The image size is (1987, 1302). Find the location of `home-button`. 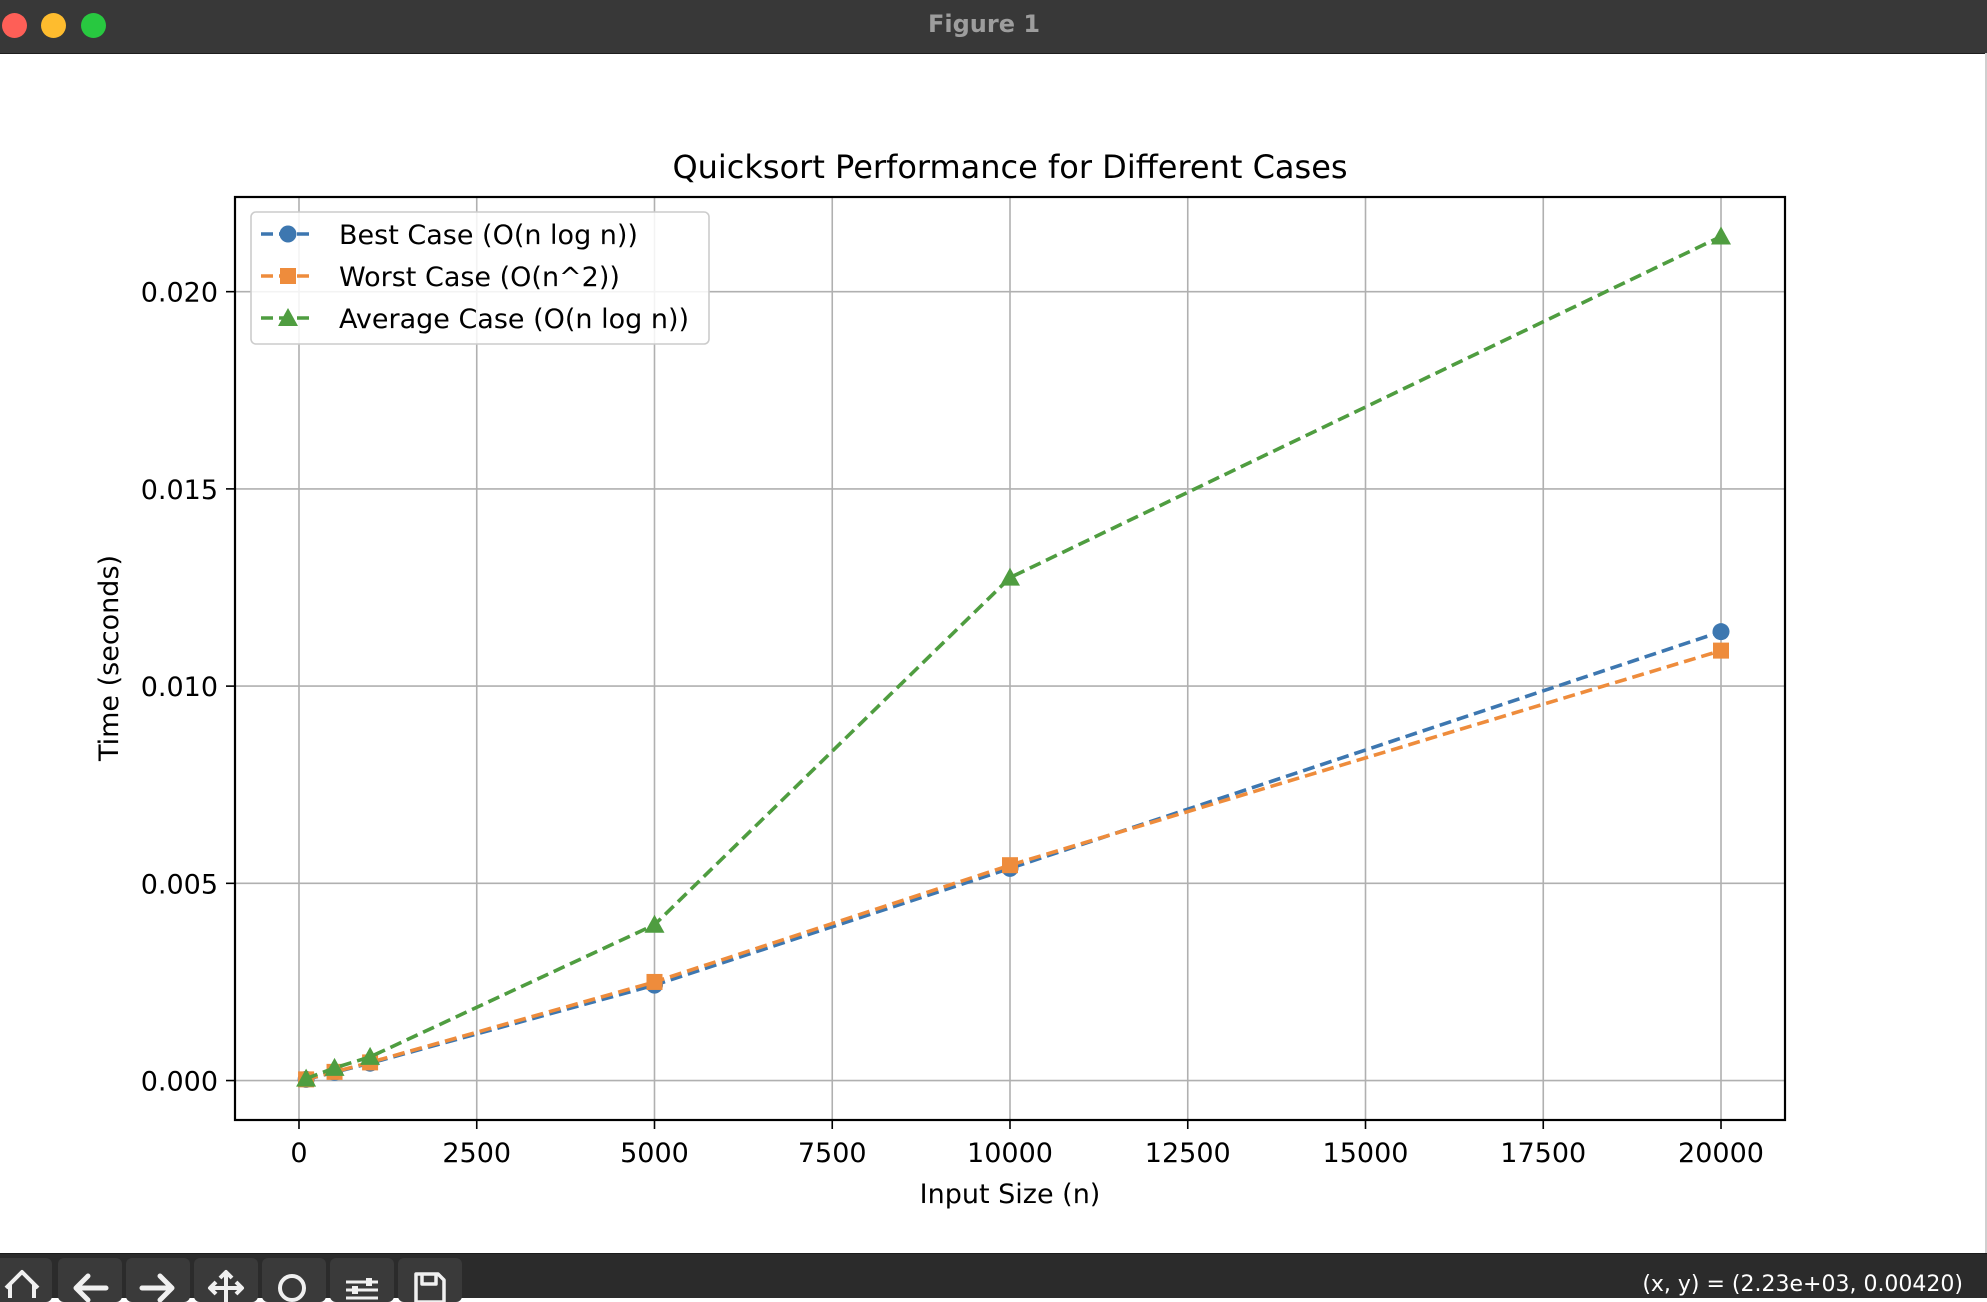

home-button is located at coordinates (26, 1280).